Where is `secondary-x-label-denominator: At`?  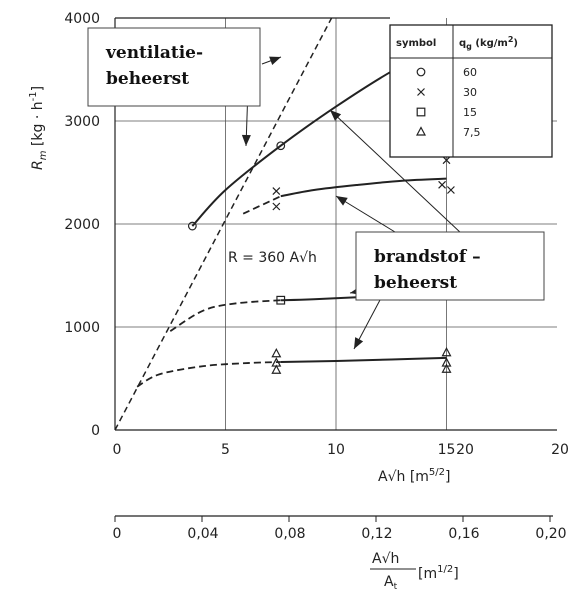 secondary-x-label-denominator: At is located at coordinates (391, 583).